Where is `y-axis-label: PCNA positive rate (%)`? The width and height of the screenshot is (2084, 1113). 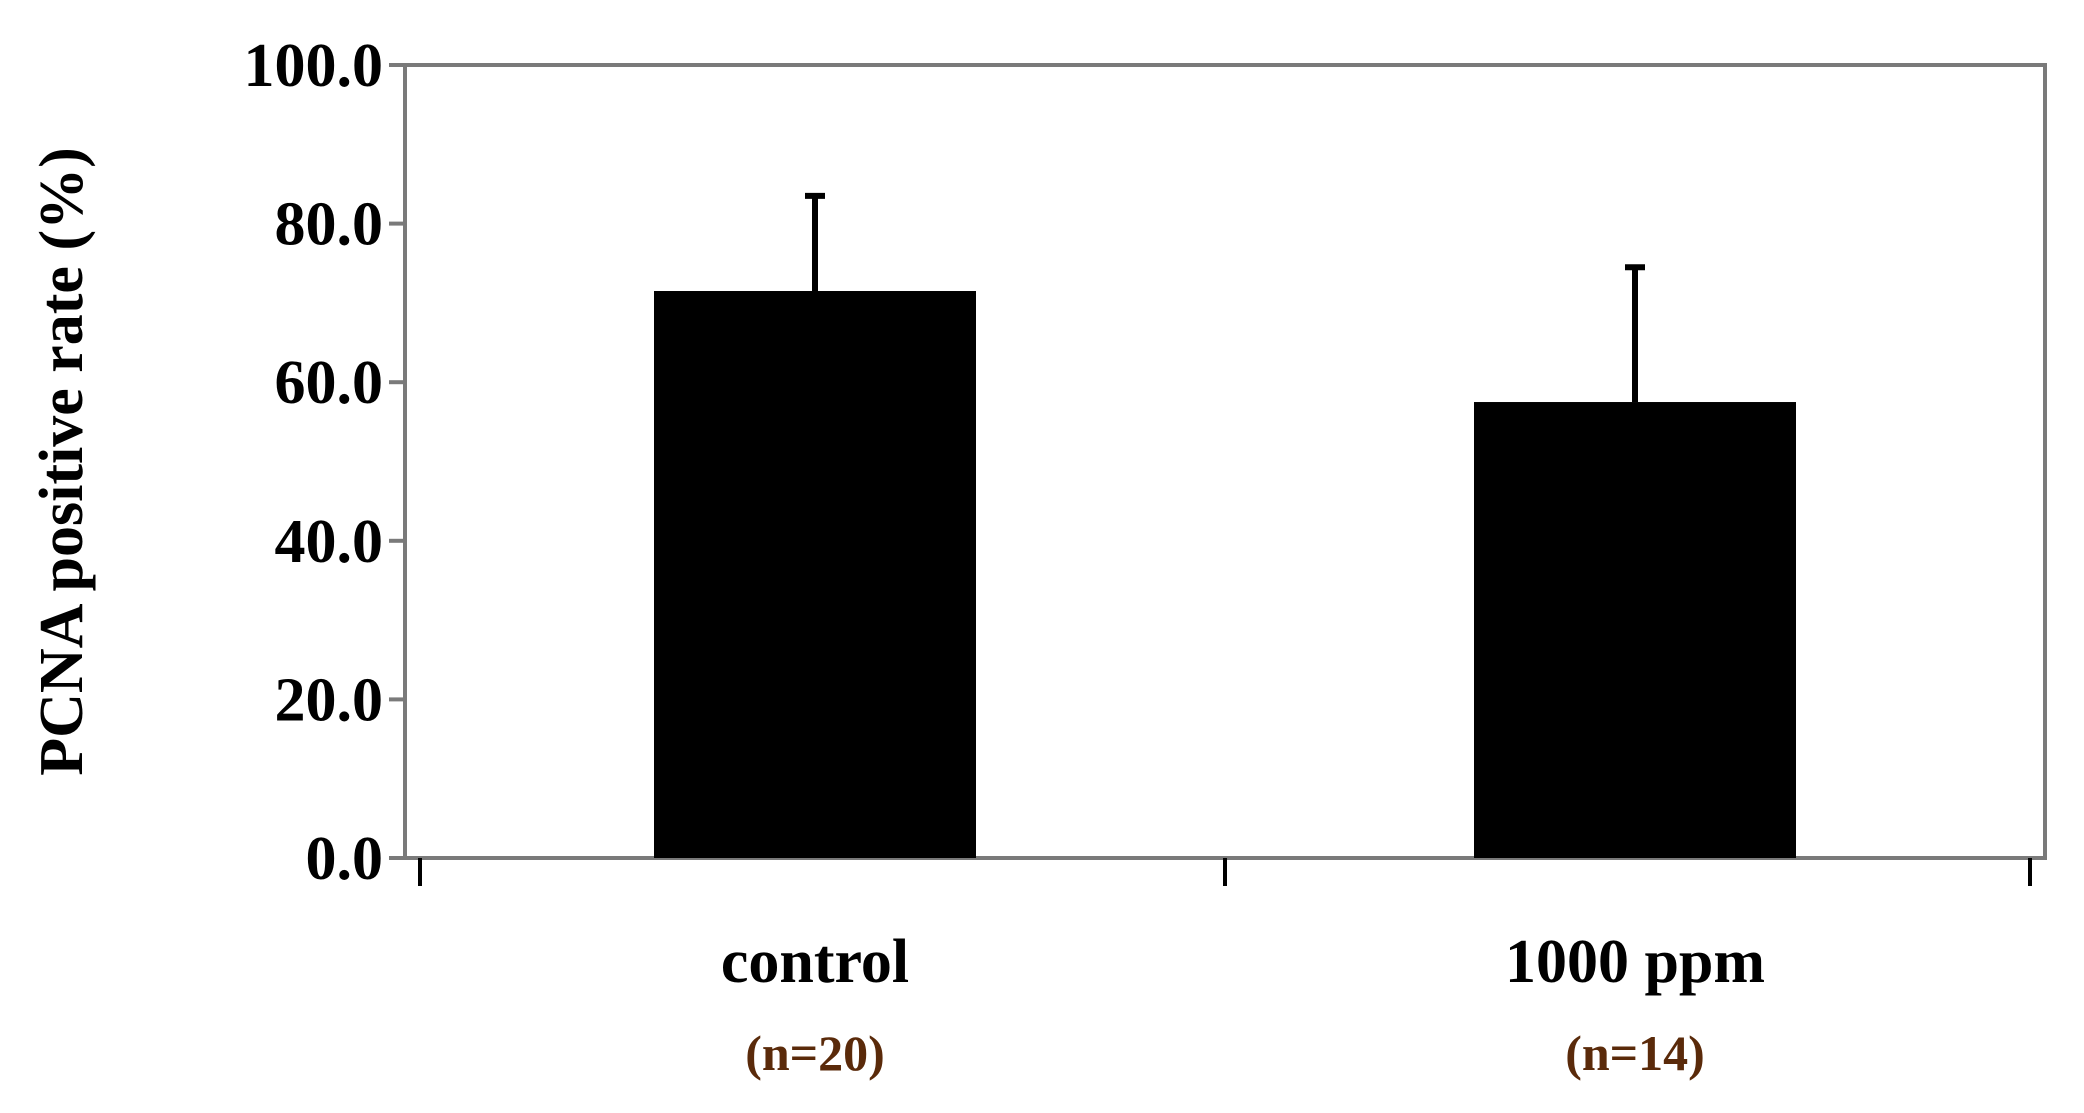
y-axis-label: PCNA positive rate (%) is located at coordinates (62, 461).